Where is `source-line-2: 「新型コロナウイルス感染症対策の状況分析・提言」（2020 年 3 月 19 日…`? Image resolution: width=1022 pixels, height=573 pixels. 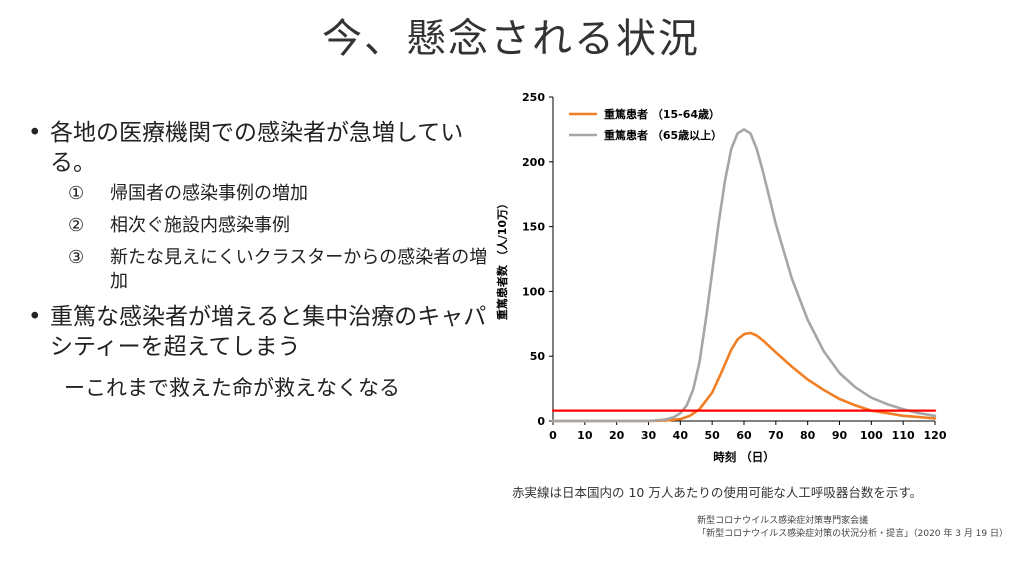
source-line-2: 「新型コロナウイルス感染症対策の状況分析・提言」（2020 年 3 月 19 日… is located at coordinates (852, 534).